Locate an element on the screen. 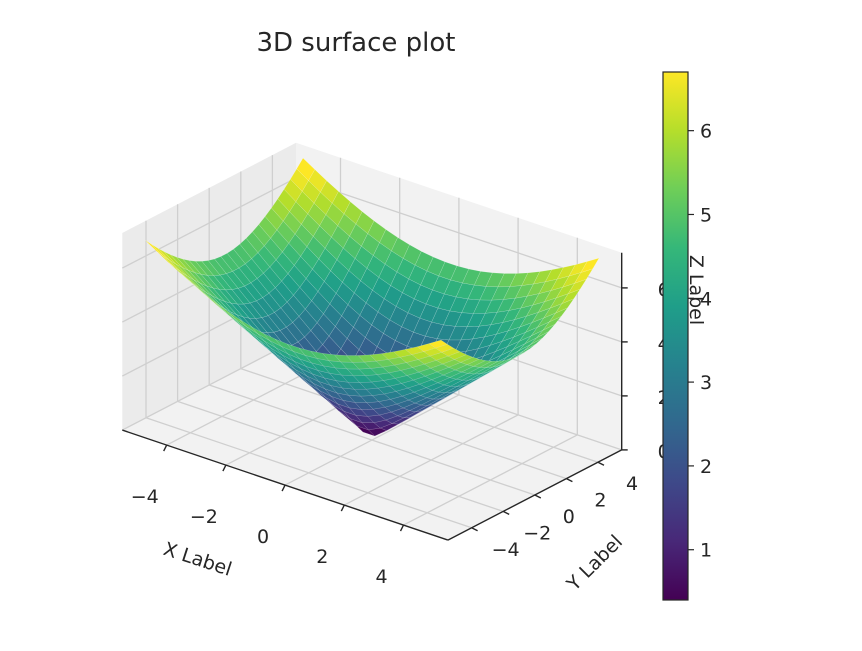  x-tick-label: 2 is located at coordinates (322, 557).